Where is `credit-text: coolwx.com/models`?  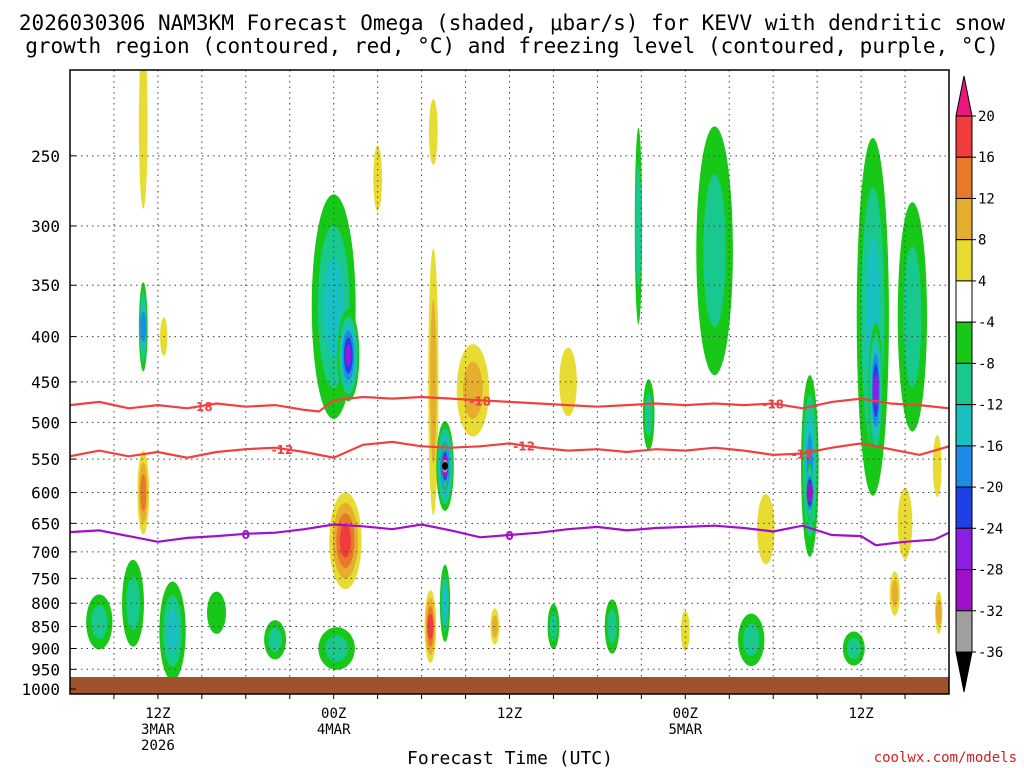
credit-text: coolwx.com/models is located at coordinates (945, 758).